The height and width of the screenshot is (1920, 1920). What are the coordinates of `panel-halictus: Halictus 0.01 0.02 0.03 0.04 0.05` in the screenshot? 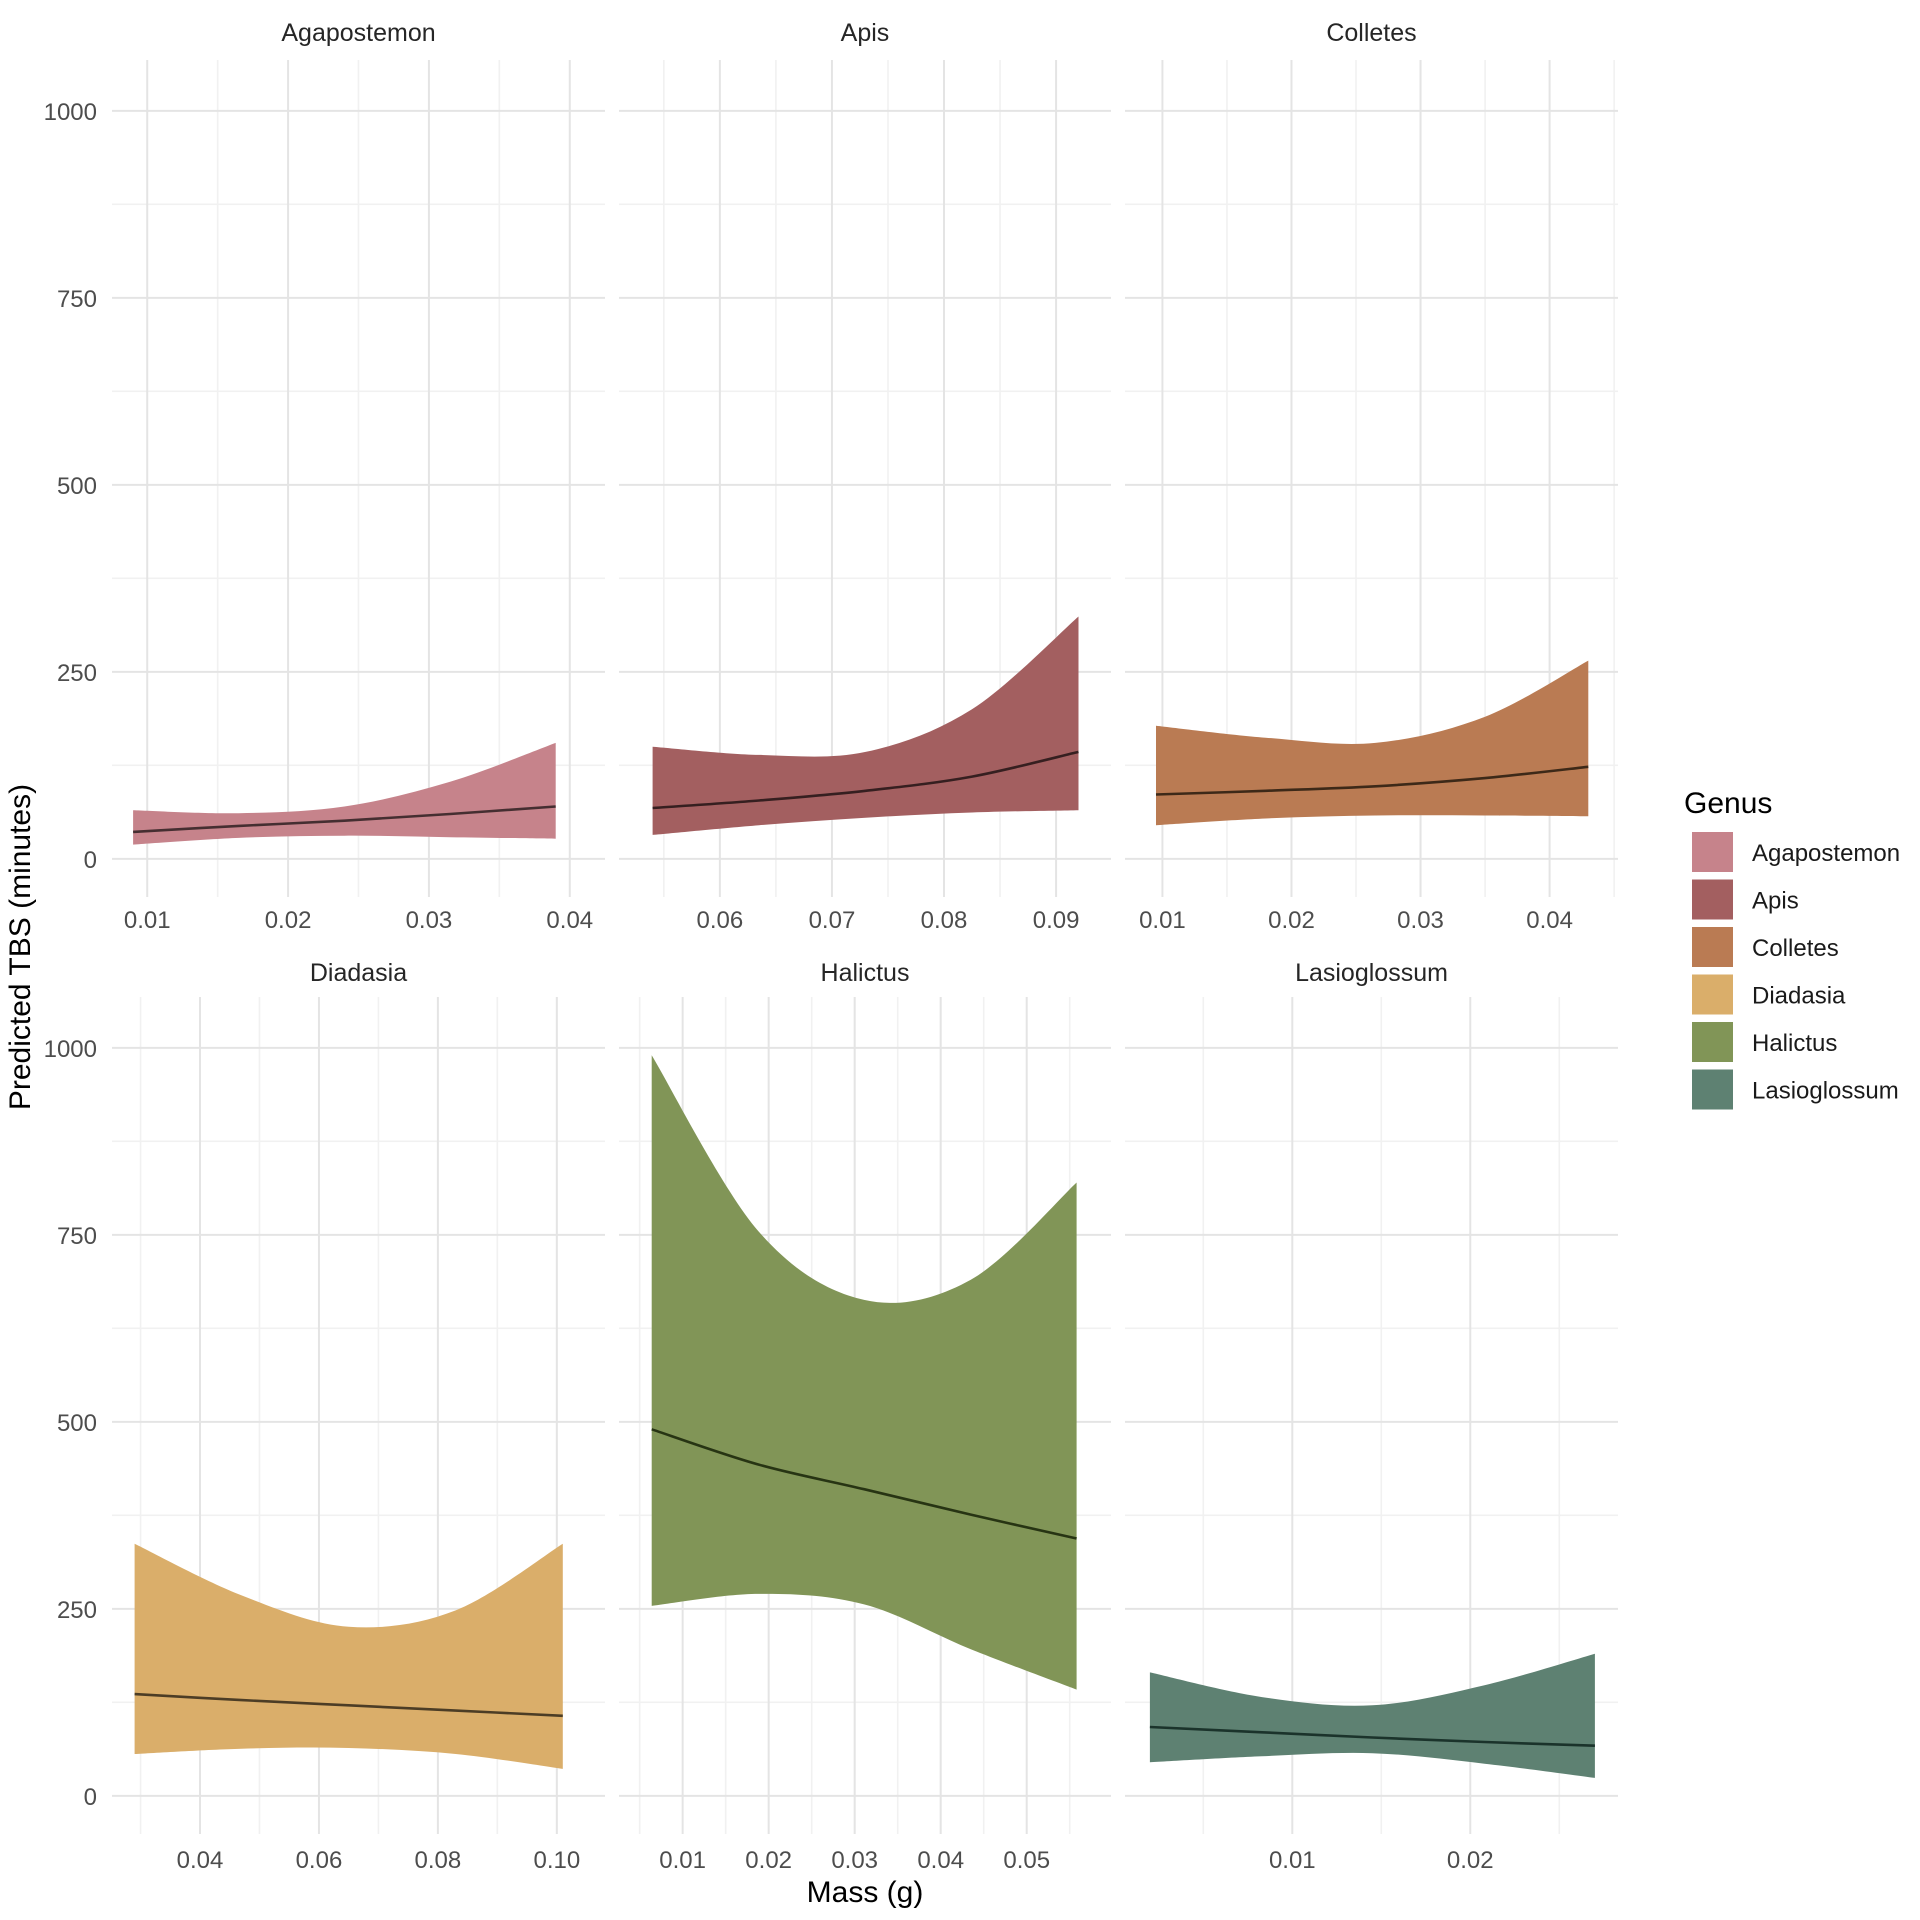 It's located at (865, 1416).